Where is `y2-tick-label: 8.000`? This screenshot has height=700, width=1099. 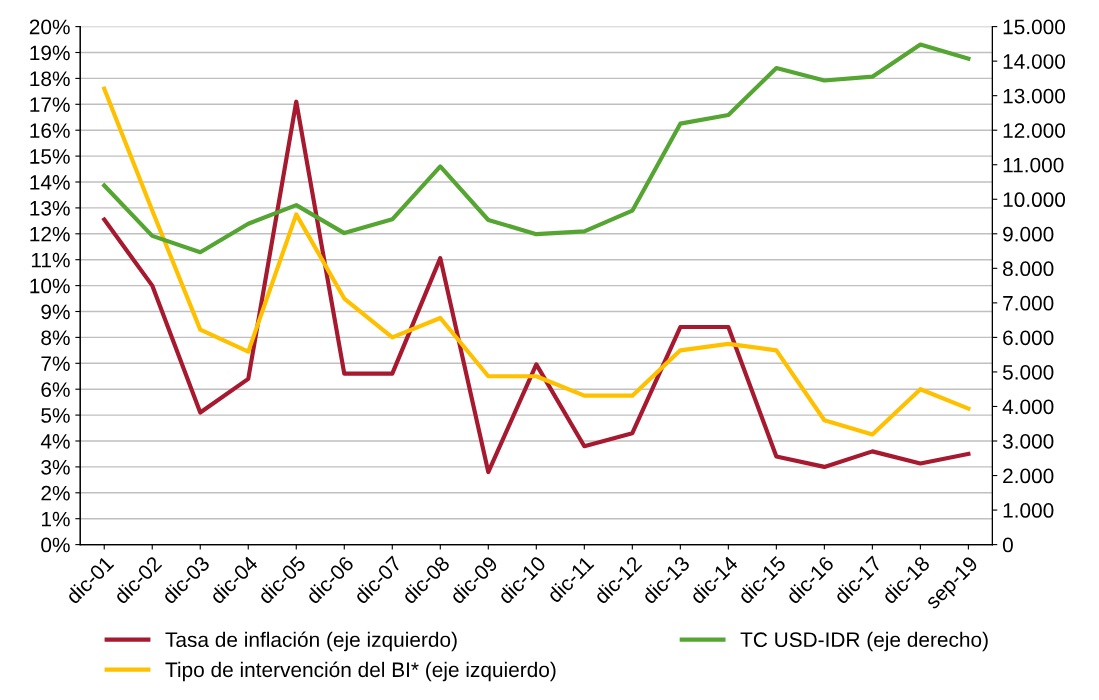 y2-tick-label: 8.000 is located at coordinates (1028, 269).